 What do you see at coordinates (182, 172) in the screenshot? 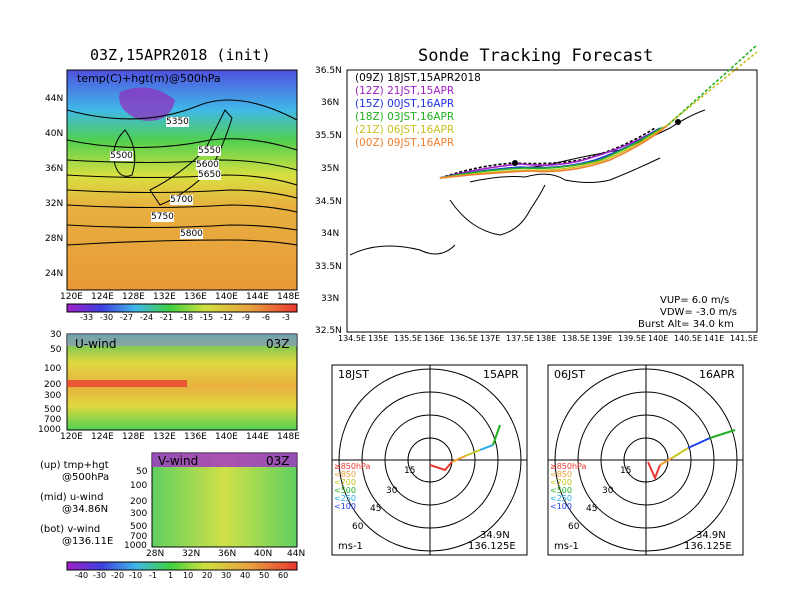
I see `height-contours` at bounding box center [182, 172].